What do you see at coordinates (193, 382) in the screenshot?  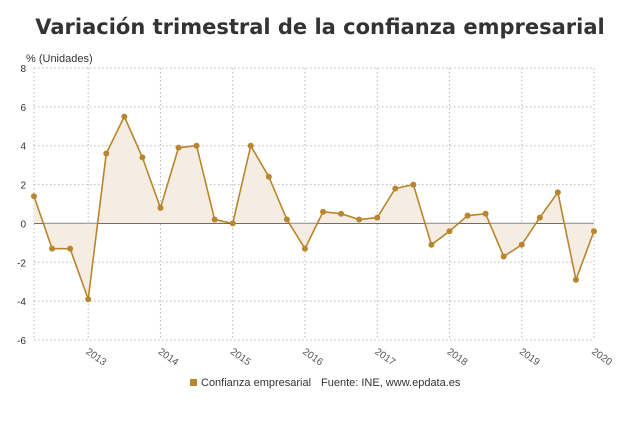 I see `legend-swatch` at bounding box center [193, 382].